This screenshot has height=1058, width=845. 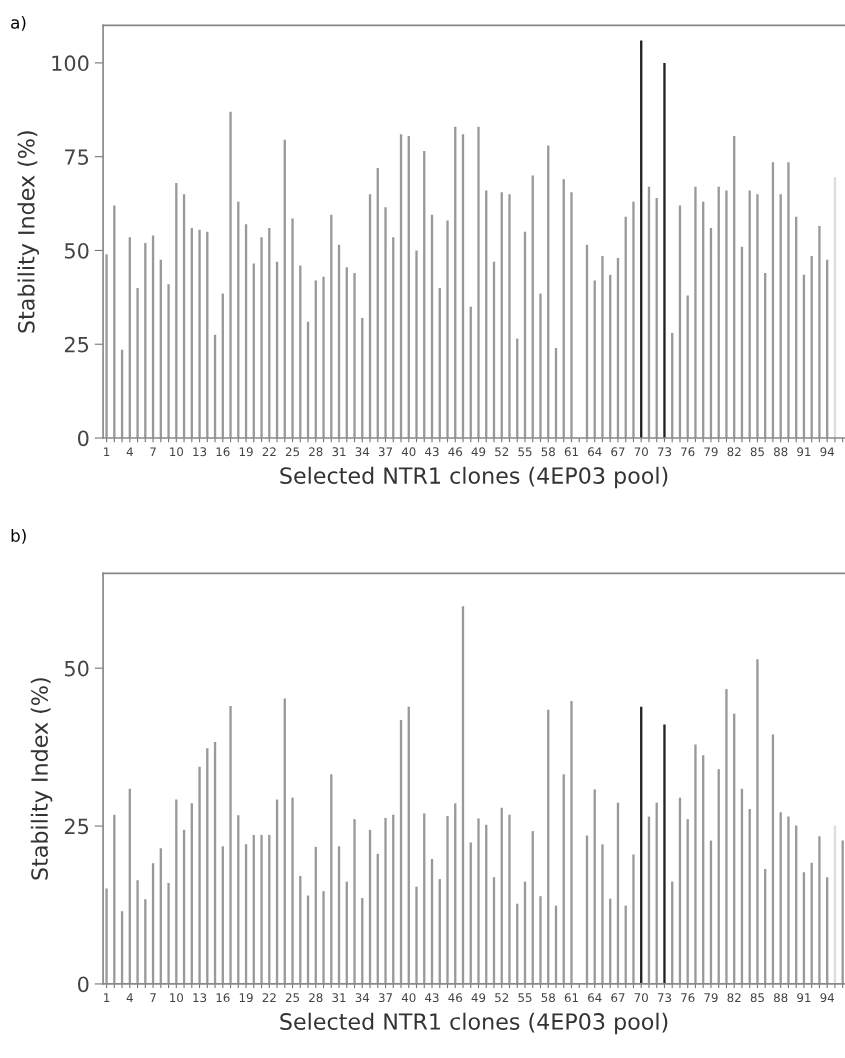 What do you see at coordinates (548, 998) in the screenshot?
I see `x-tick-label: 58` at bounding box center [548, 998].